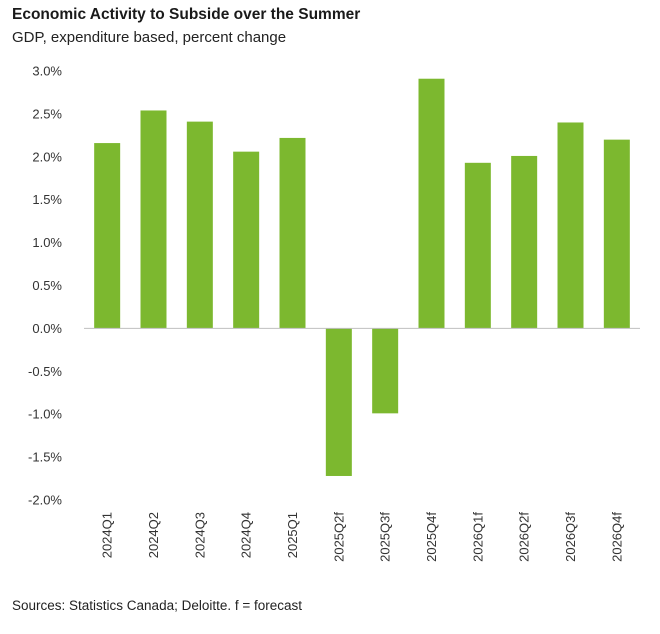 The height and width of the screenshot is (634, 660). I want to click on bar-2024q2, so click(153, 219).